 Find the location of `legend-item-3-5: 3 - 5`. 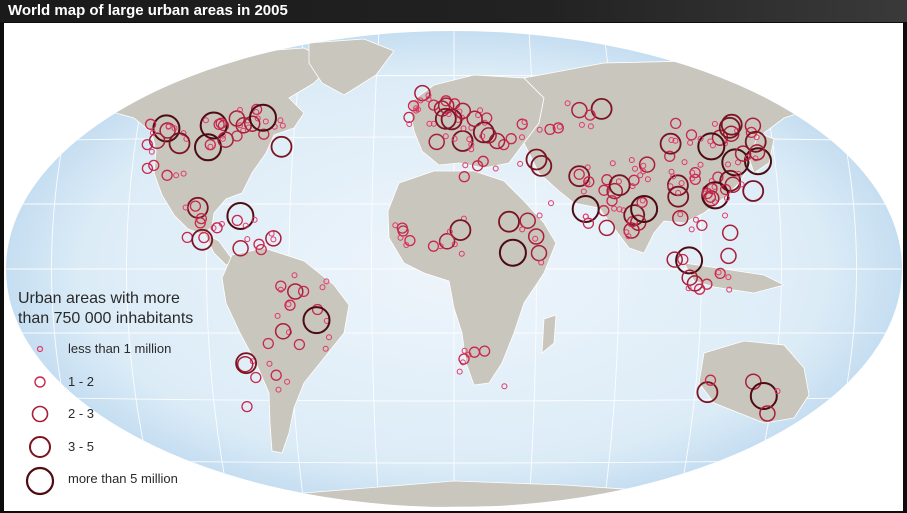

legend-item-3-5: 3 - 5 is located at coordinates (113, 449).